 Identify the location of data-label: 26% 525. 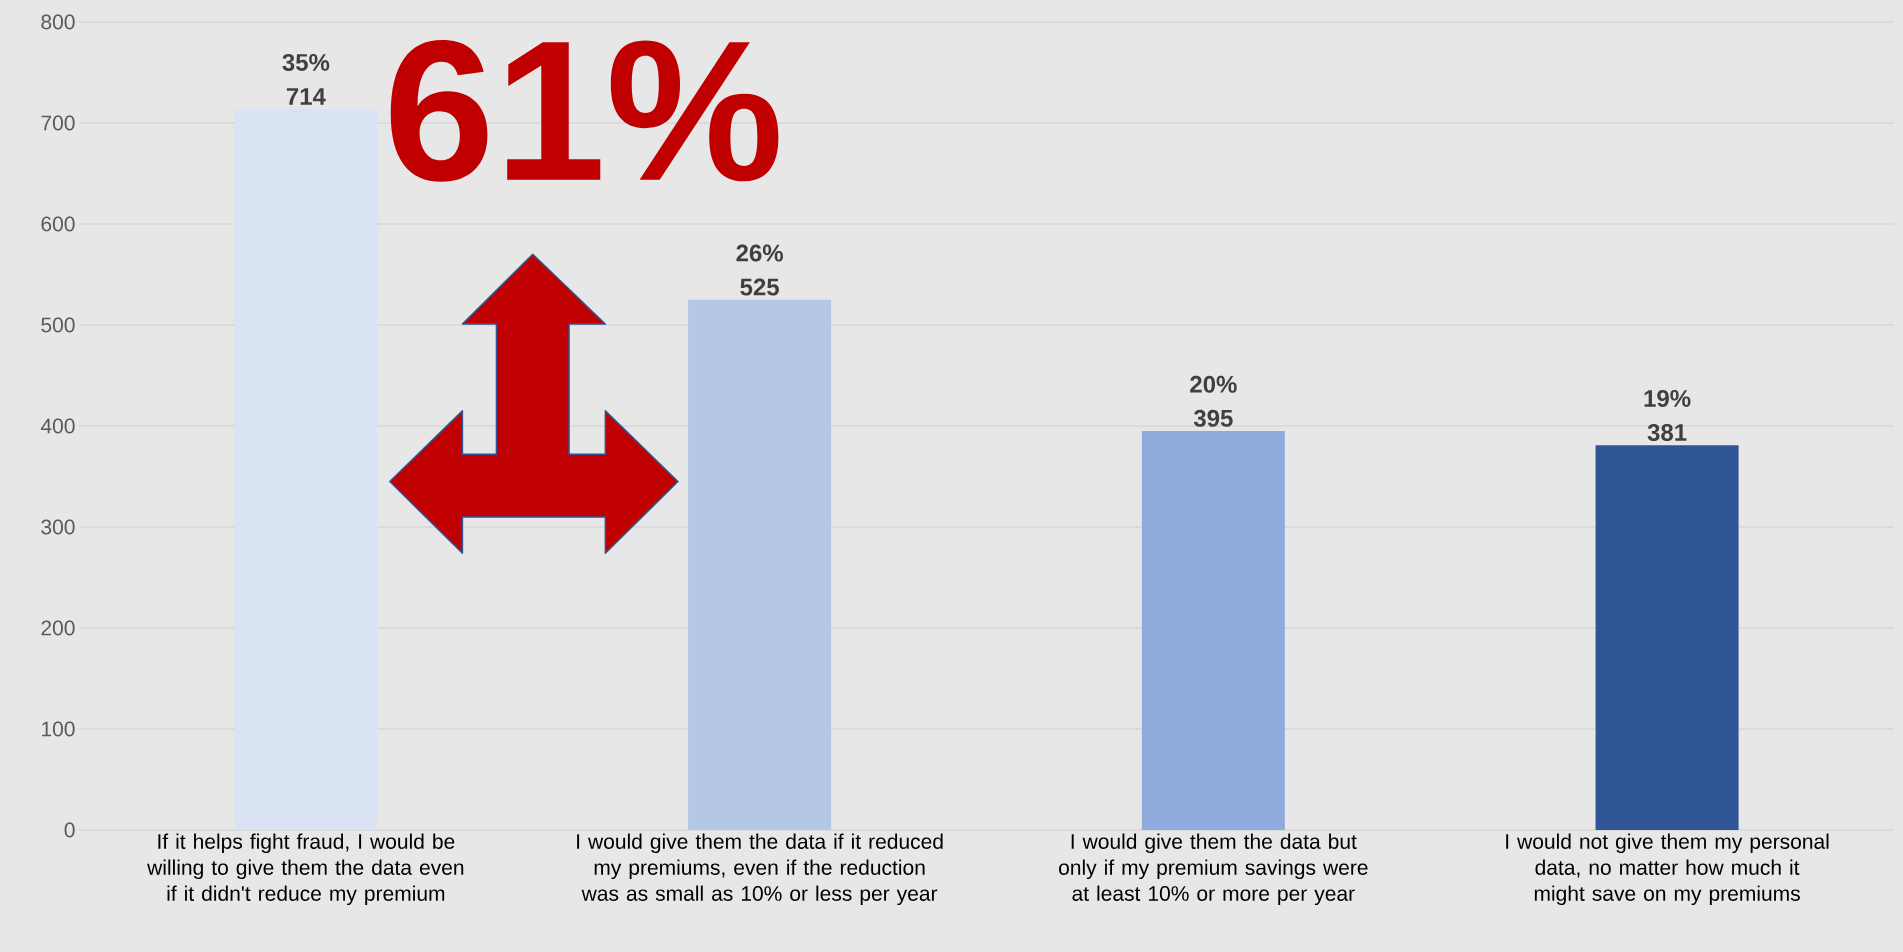
(759, 270).